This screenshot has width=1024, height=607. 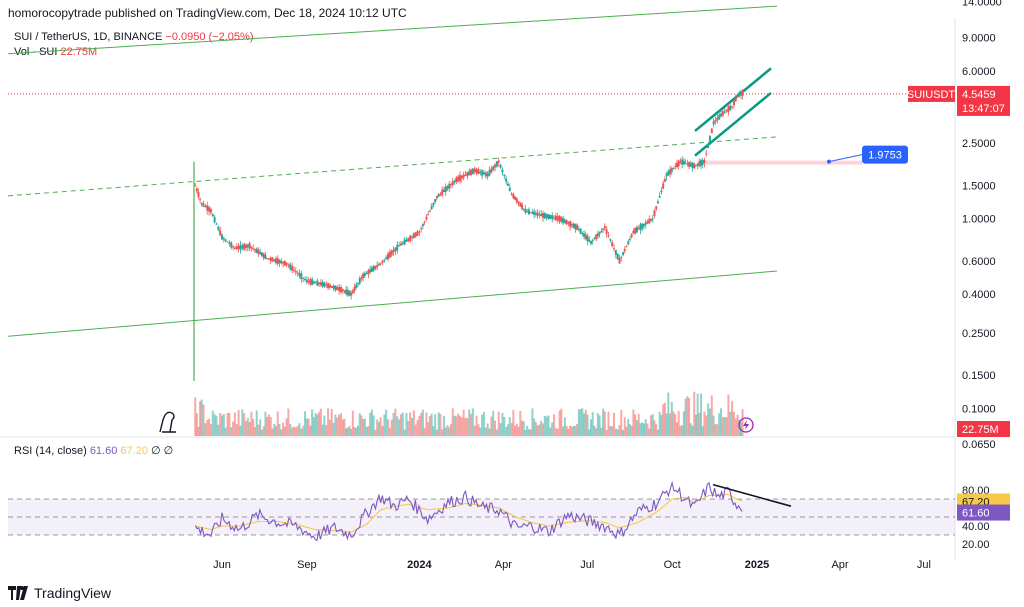 I want to click on channel-mid-dashed-line, so click(x=392, y=166).